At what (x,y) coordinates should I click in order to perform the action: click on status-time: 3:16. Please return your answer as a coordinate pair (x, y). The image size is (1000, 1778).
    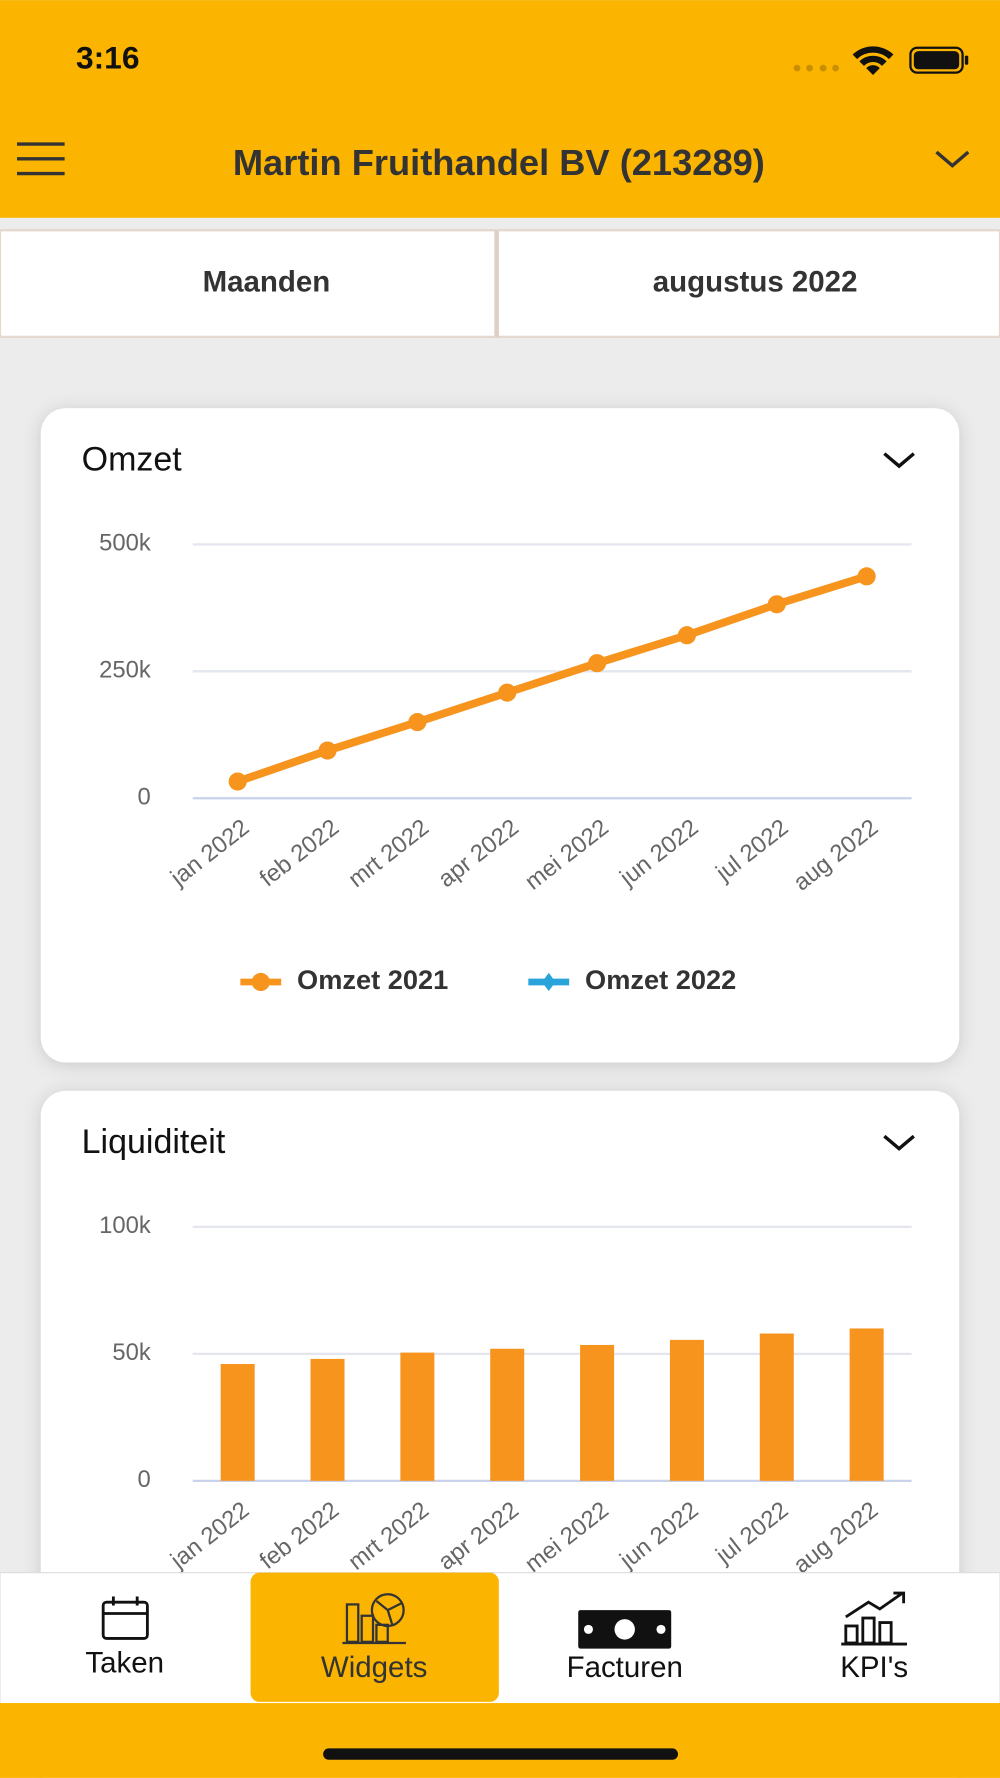
    Looking at the image, I should click on (108, 58).